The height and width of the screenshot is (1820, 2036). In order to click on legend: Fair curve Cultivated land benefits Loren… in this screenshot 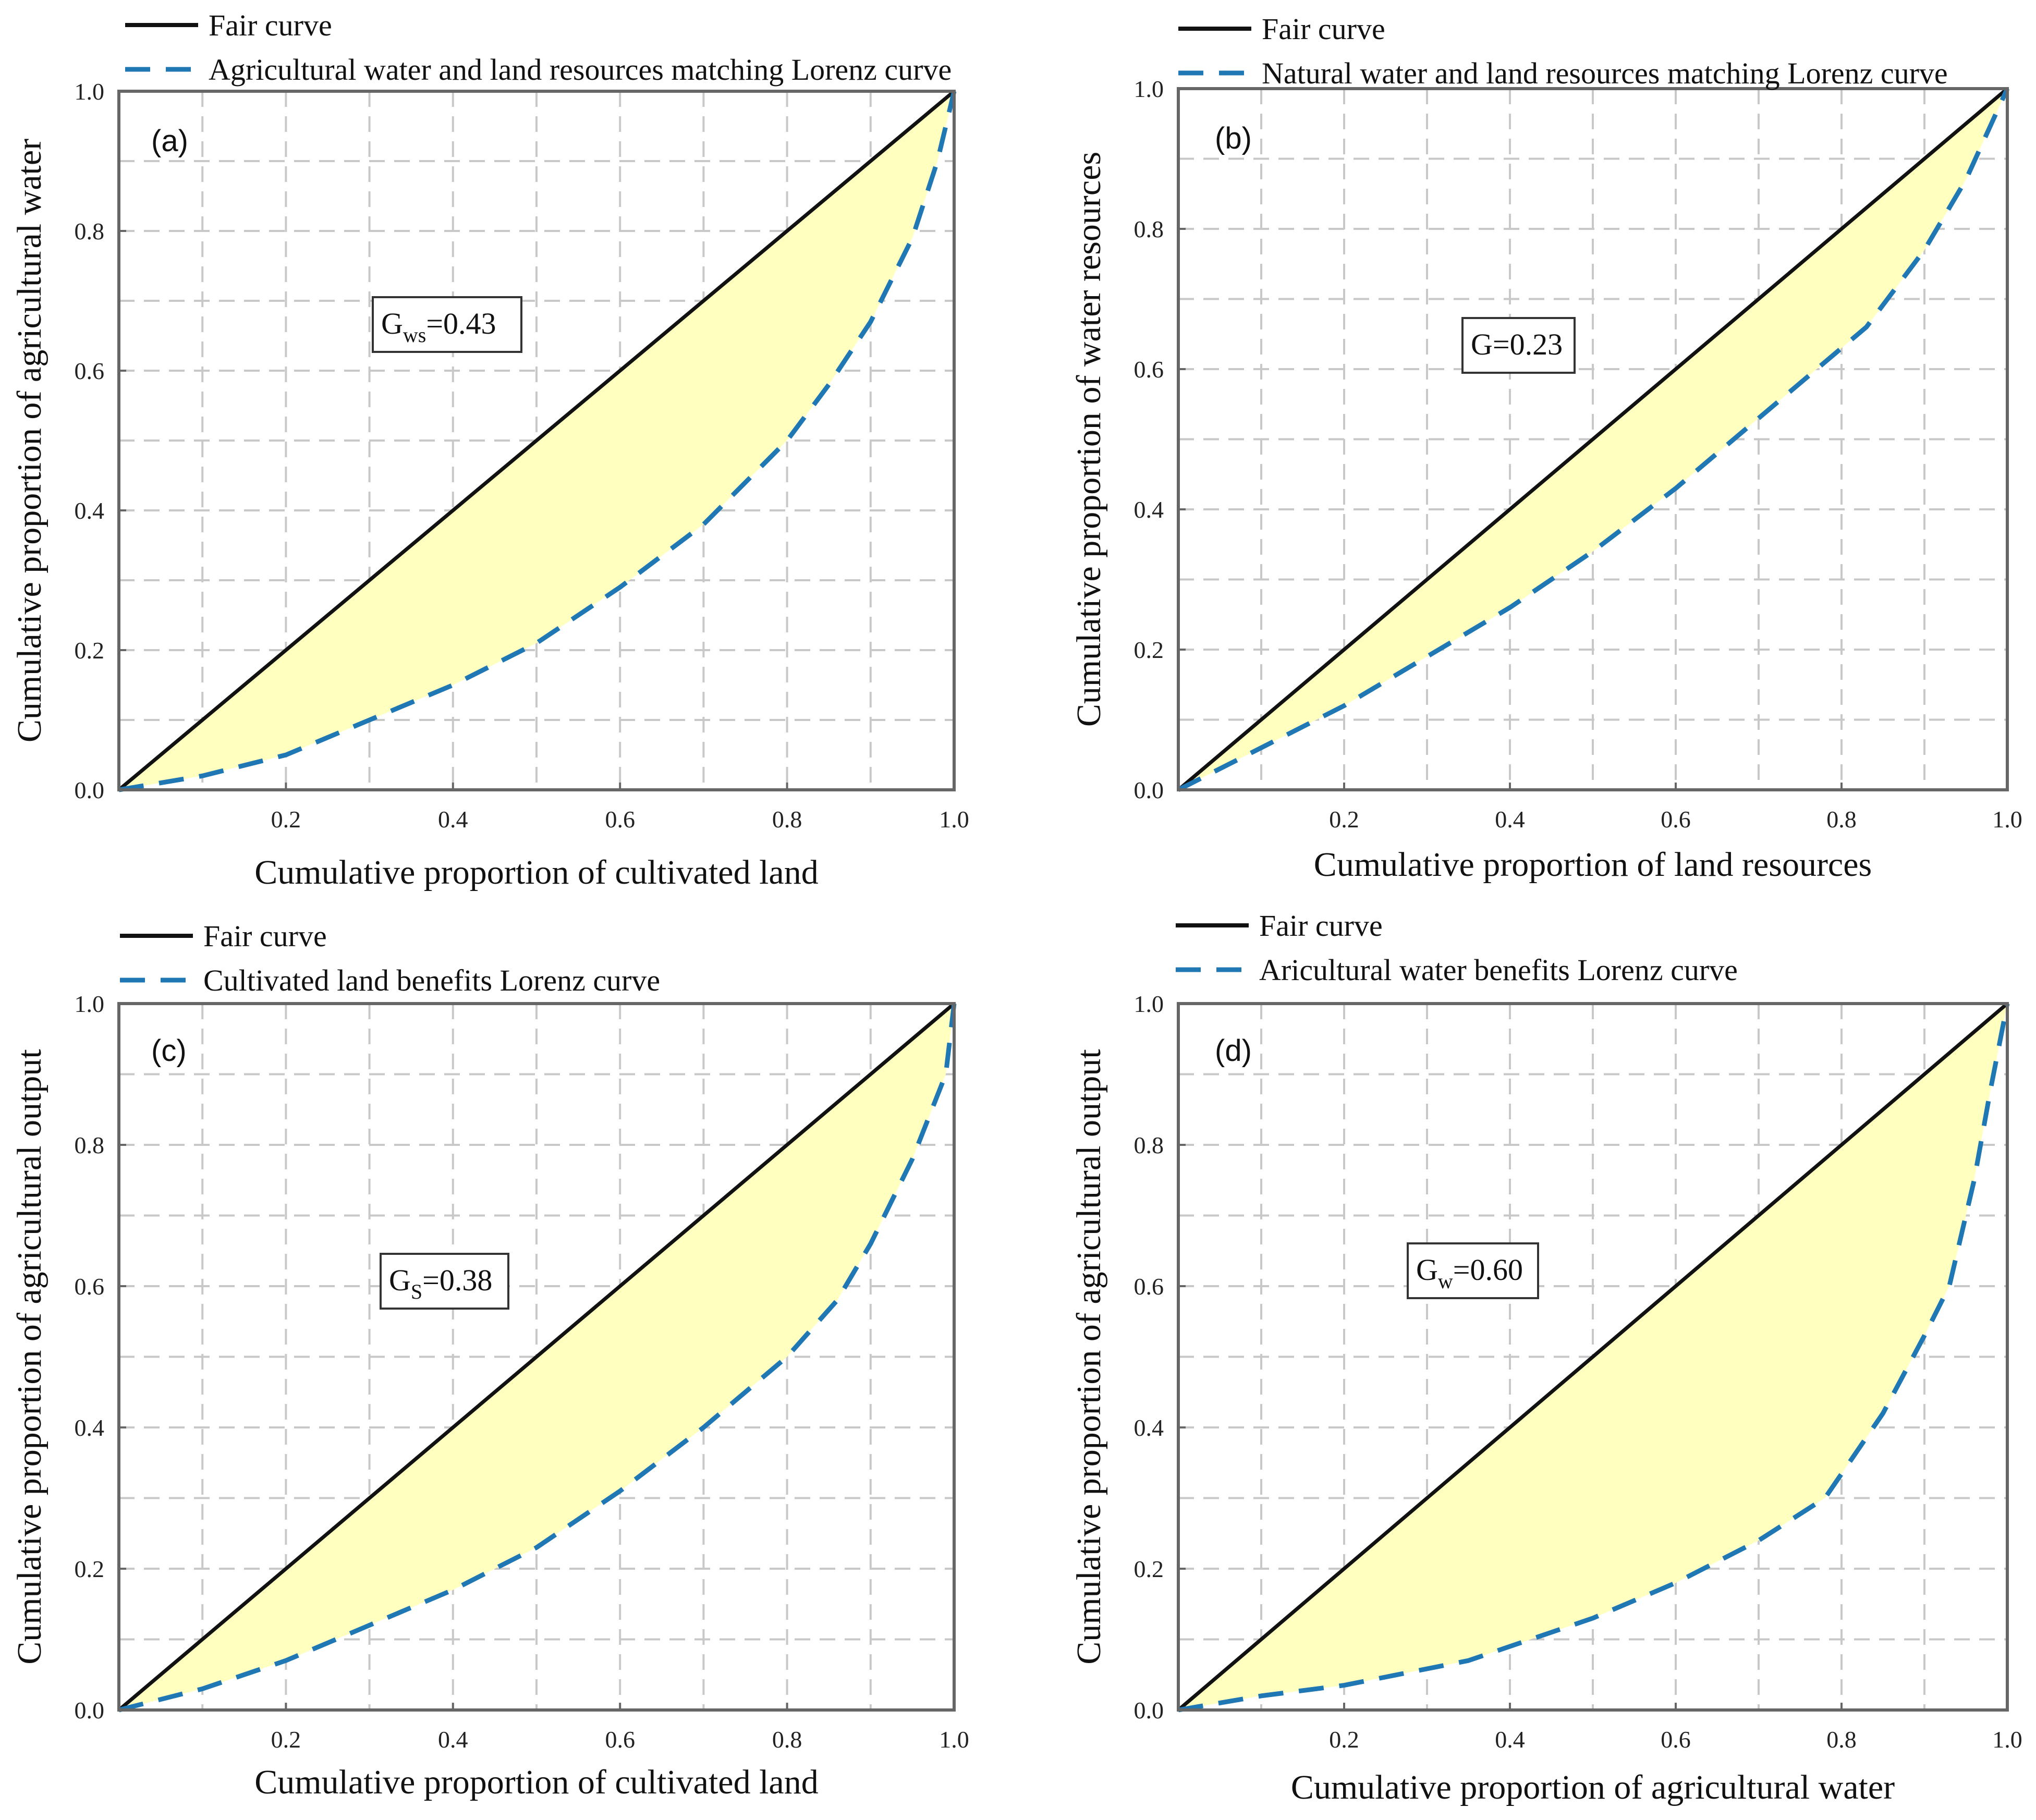, I will do `click(390, 958)`.